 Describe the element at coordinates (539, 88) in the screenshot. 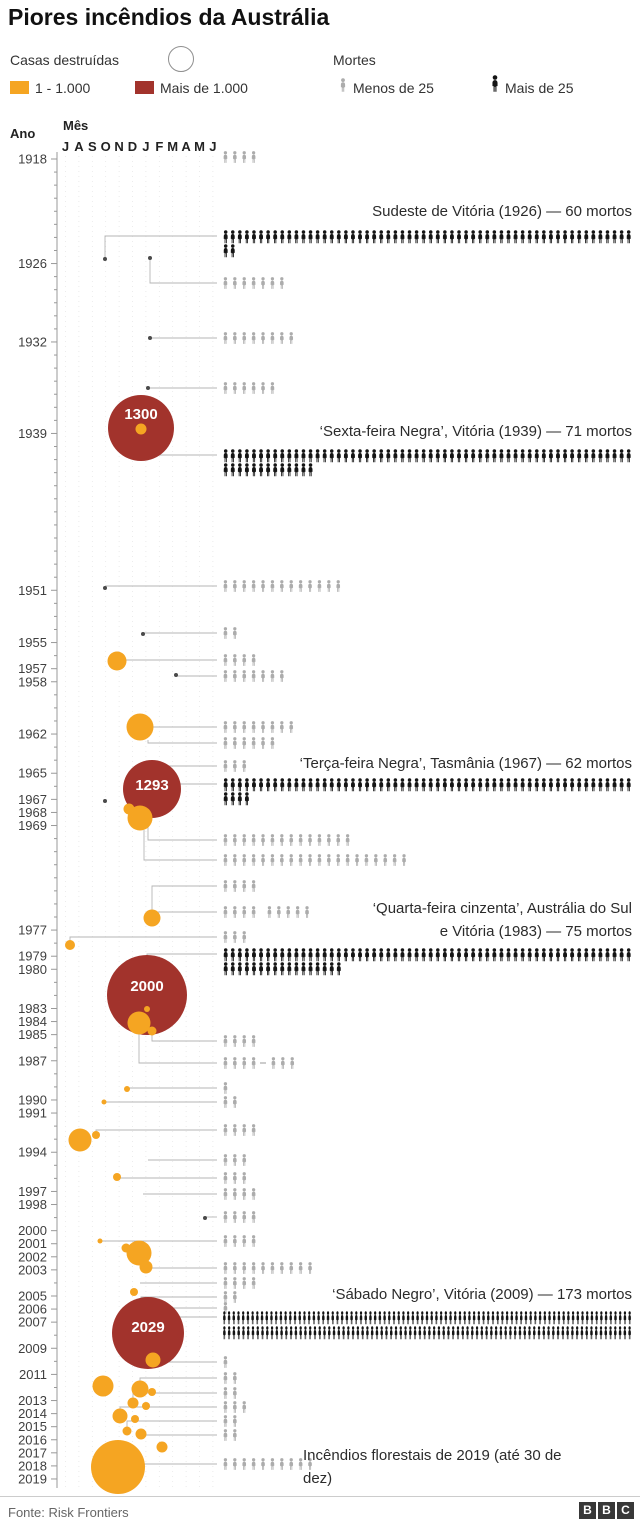

I see `deaths-large-label: Mais de 25` at that location.